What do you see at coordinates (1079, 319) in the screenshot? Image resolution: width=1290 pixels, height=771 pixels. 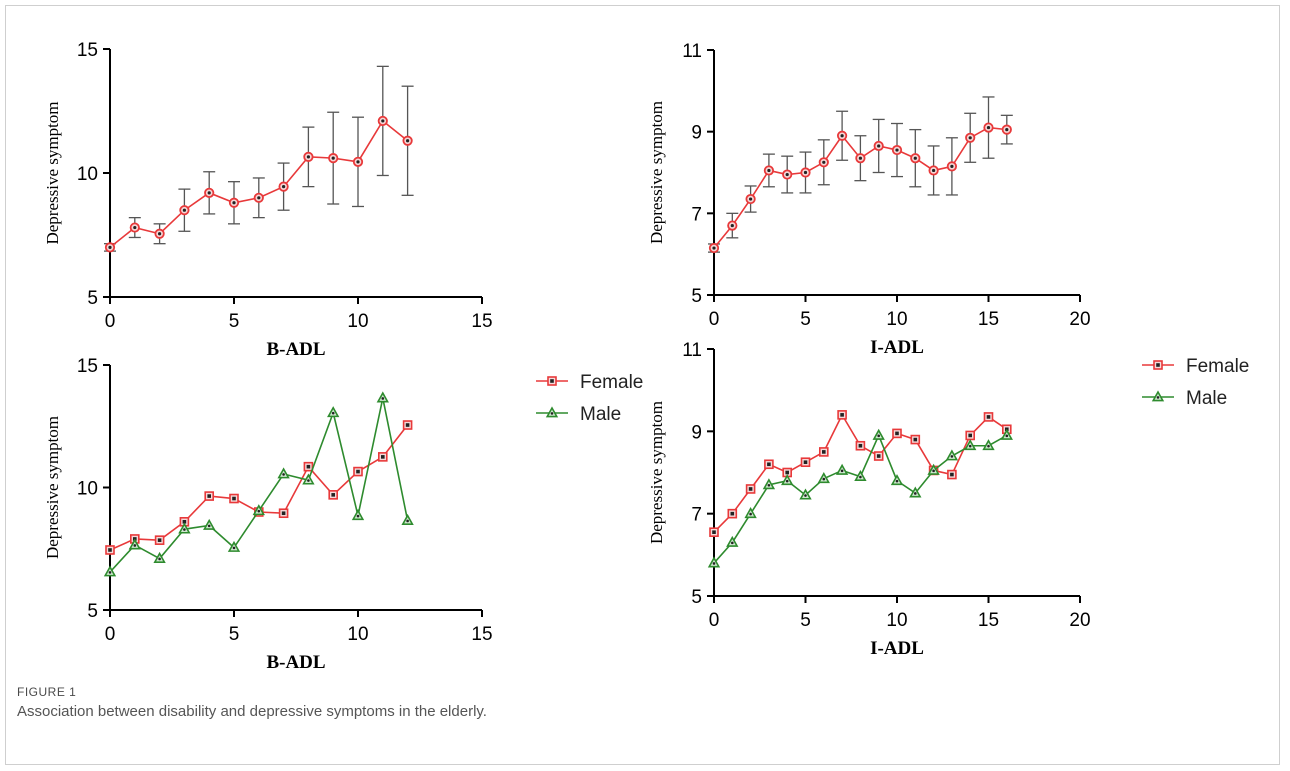 I see `x-tick-label: 20` at bounding box center [1079, 319].